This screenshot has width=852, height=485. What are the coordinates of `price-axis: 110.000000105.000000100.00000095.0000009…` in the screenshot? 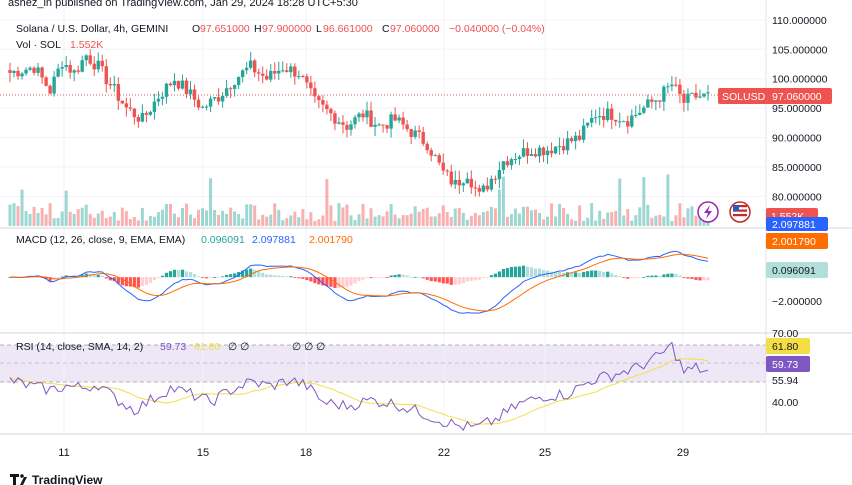 It's located at (800, 109).